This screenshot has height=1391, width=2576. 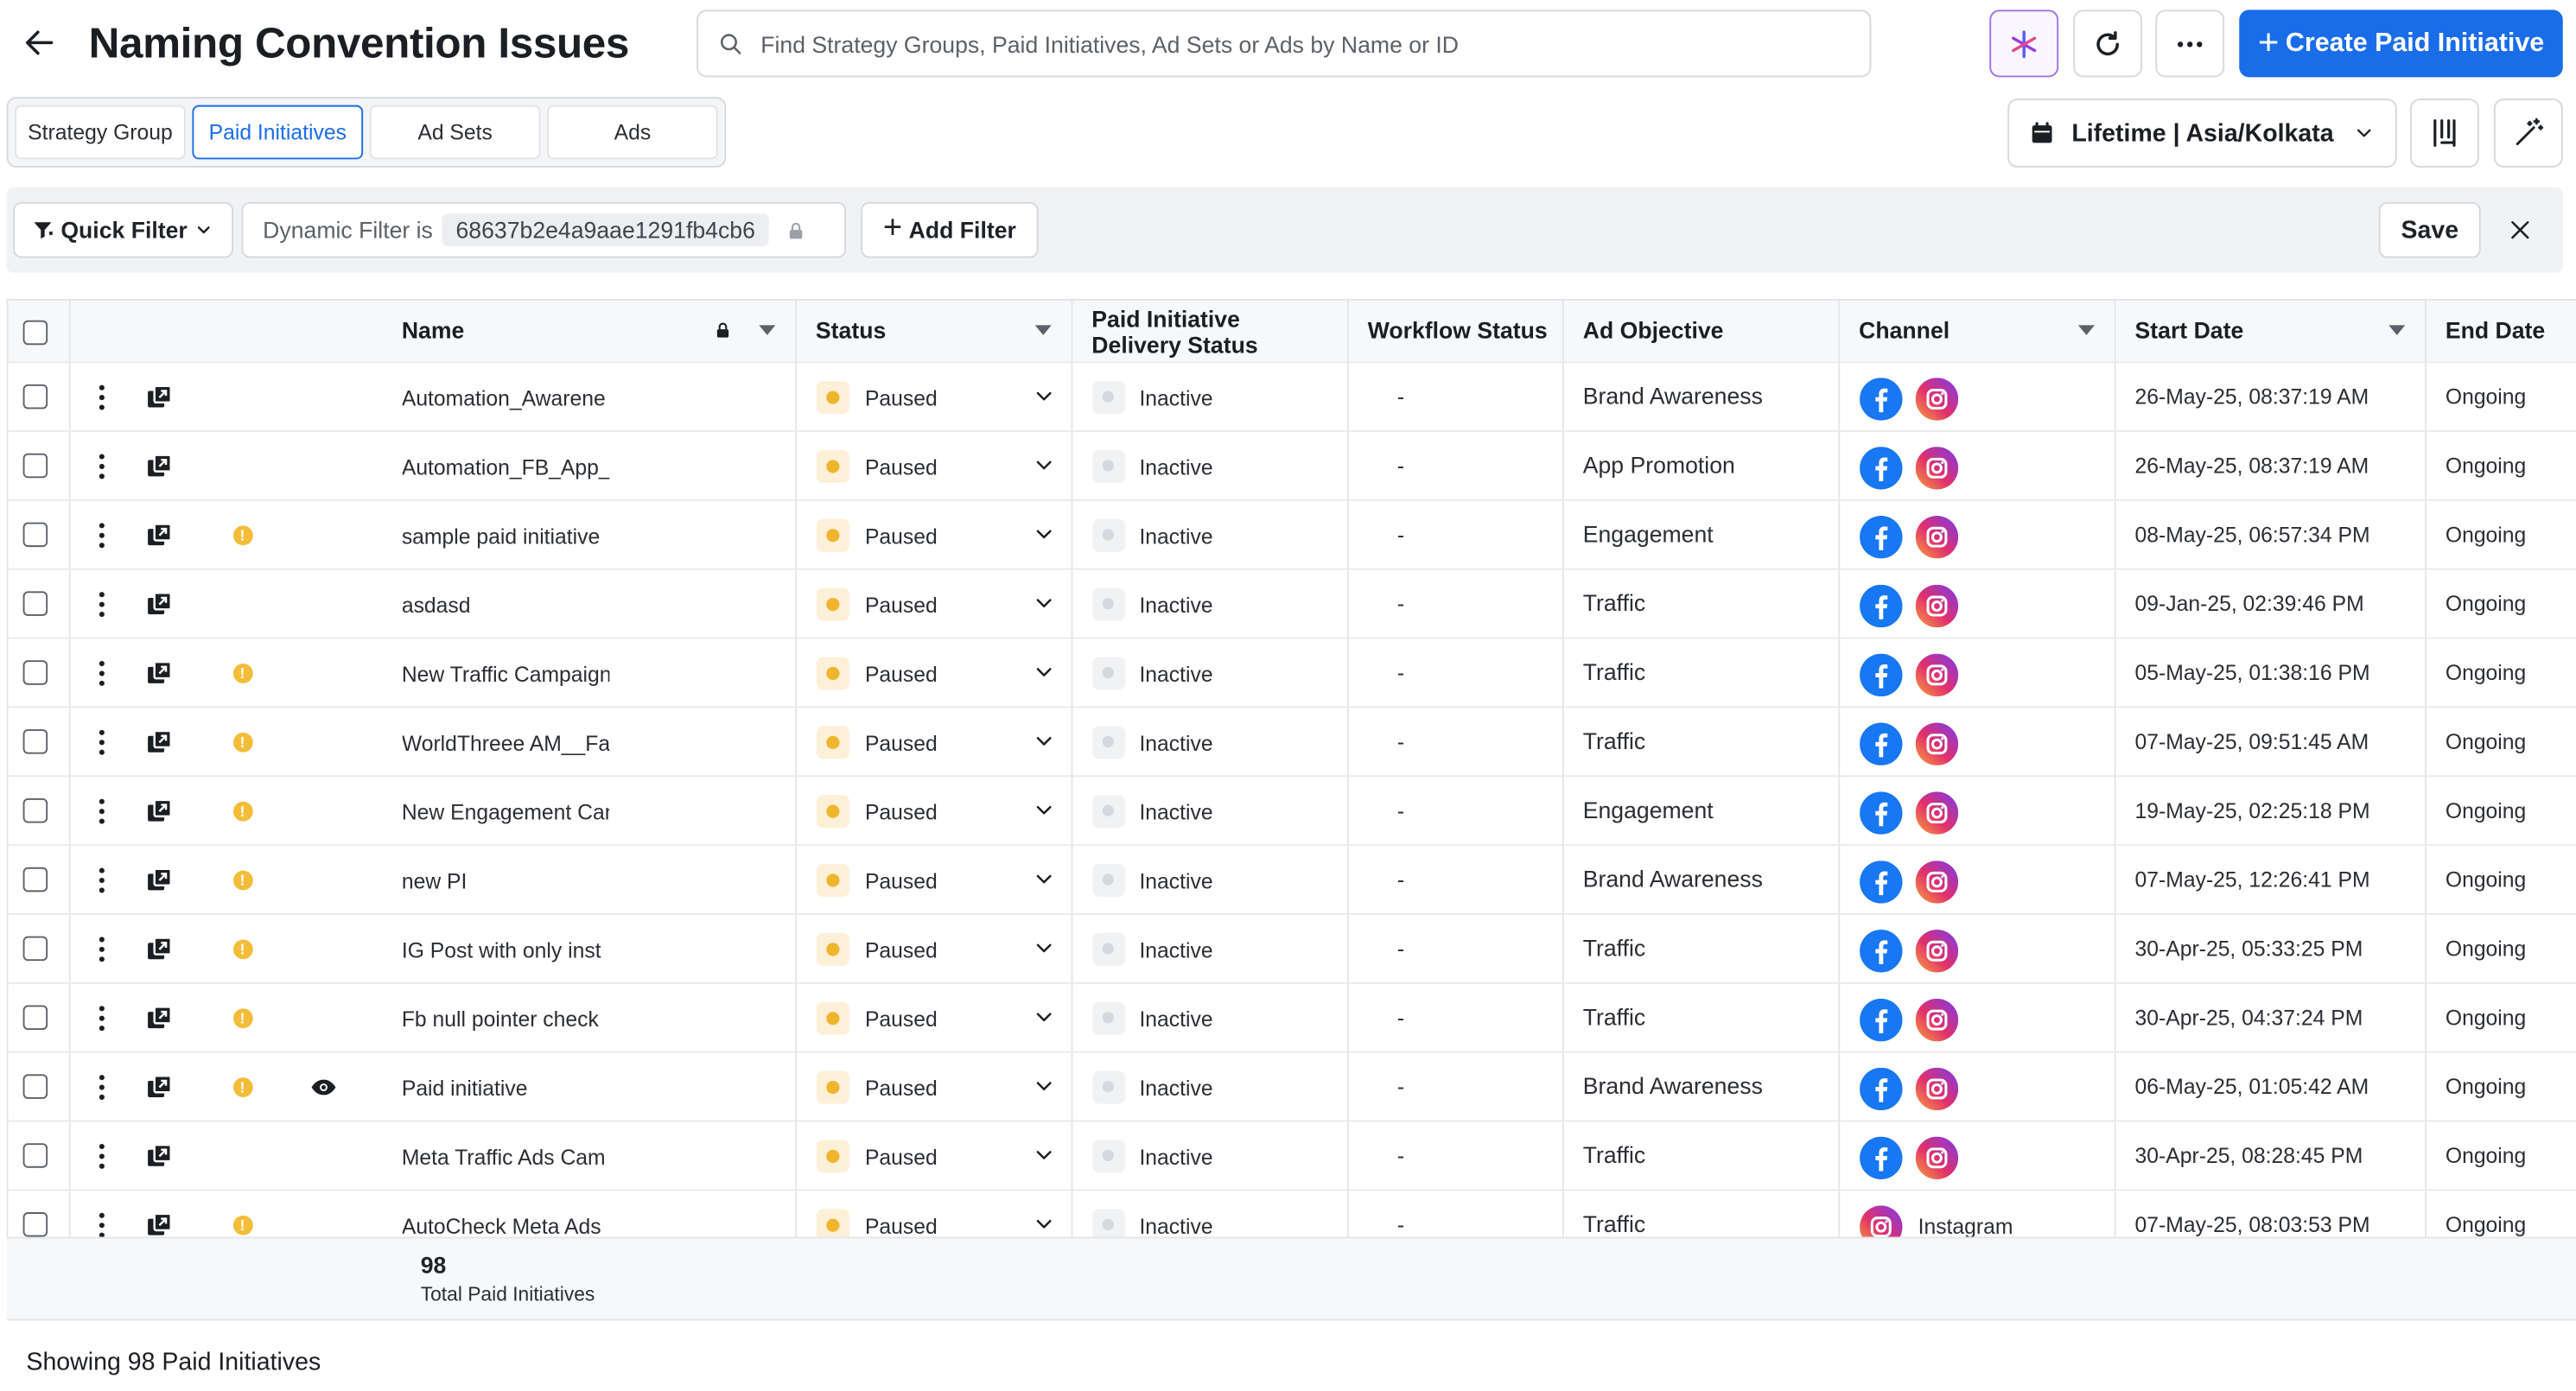 I want to click on search-box, so click(x=1284, y=44).